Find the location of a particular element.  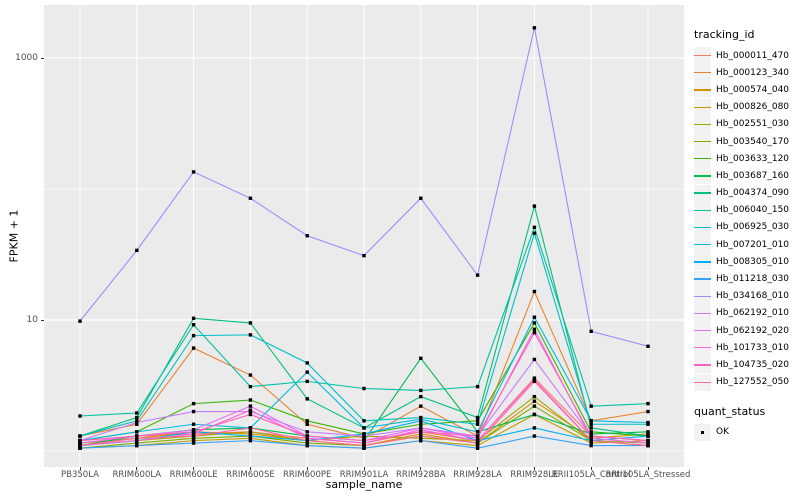

legend-item-label: Hb_011218_030 is located at coordinates (753, 279).